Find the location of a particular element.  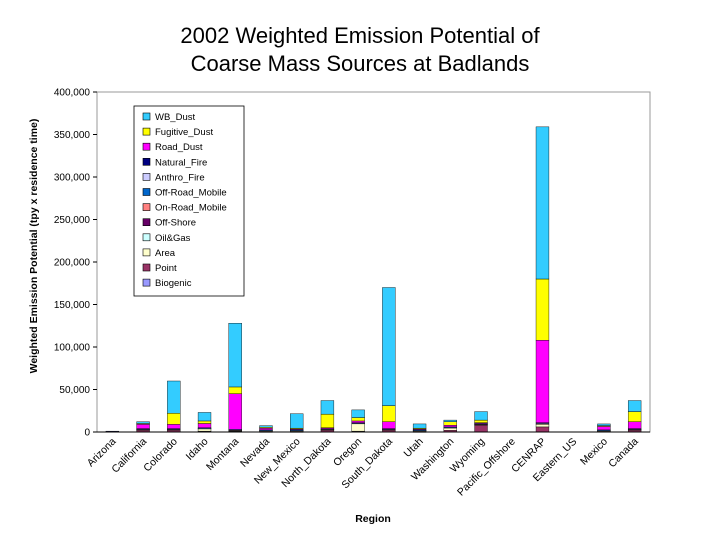

legend-label: Area is located at coordinates (165, 253).